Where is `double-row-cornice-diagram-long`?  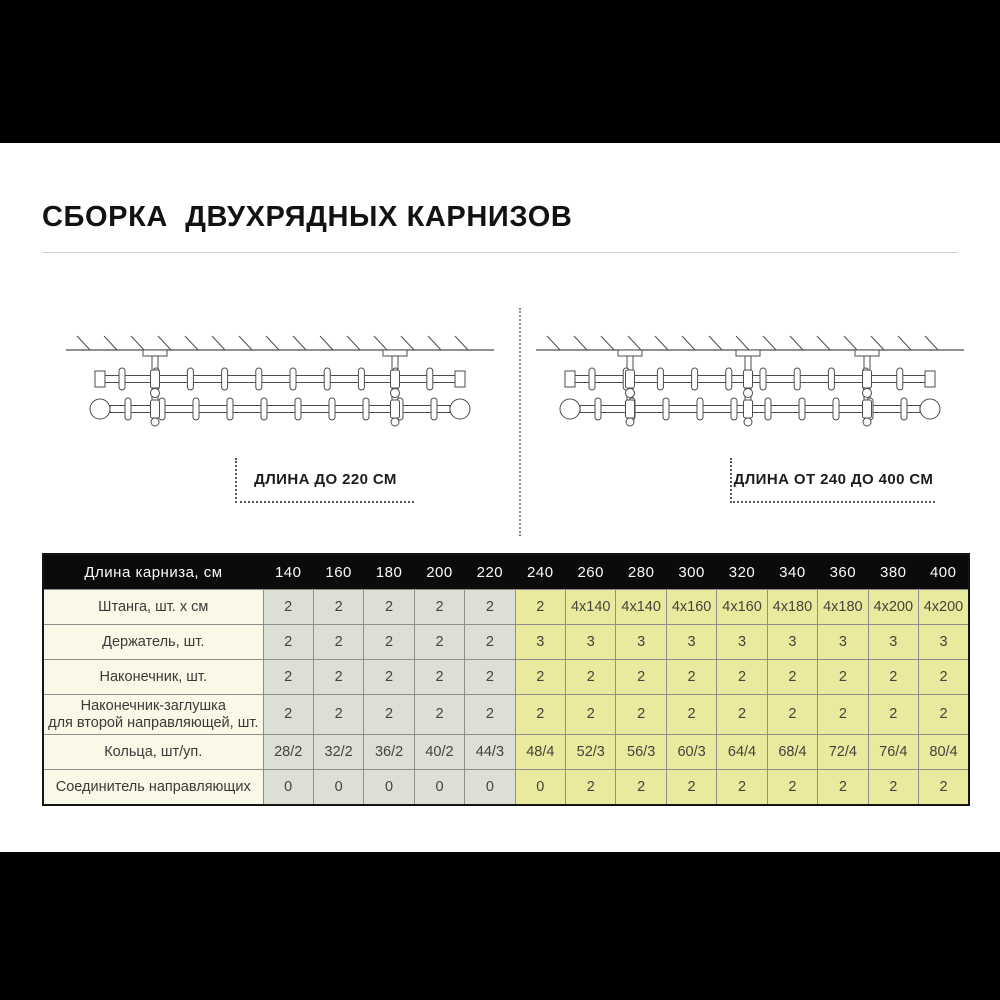 double-row-cornice-diagram-long is located at coordinates (750, 381).